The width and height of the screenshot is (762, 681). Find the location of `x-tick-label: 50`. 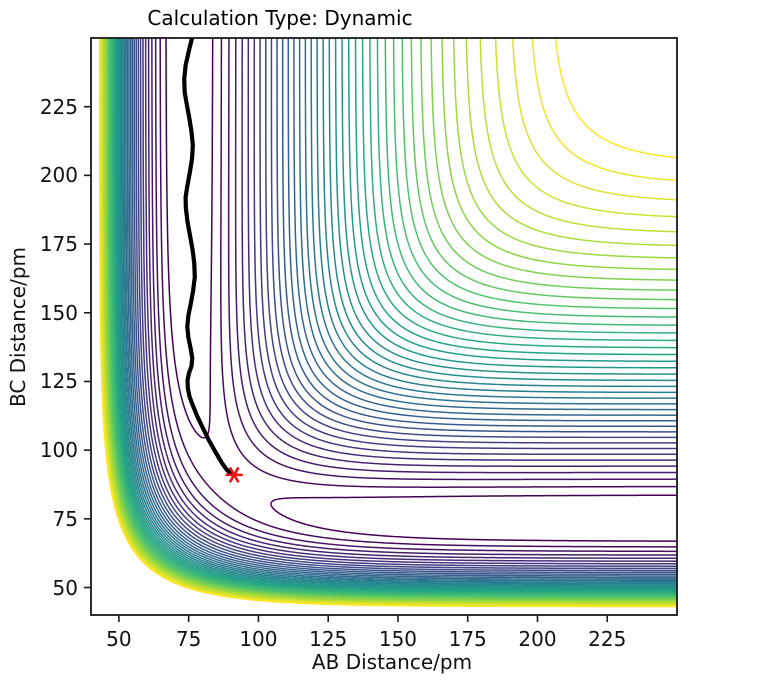

x-tick-label: 50 is located at coordinates (119, 639).